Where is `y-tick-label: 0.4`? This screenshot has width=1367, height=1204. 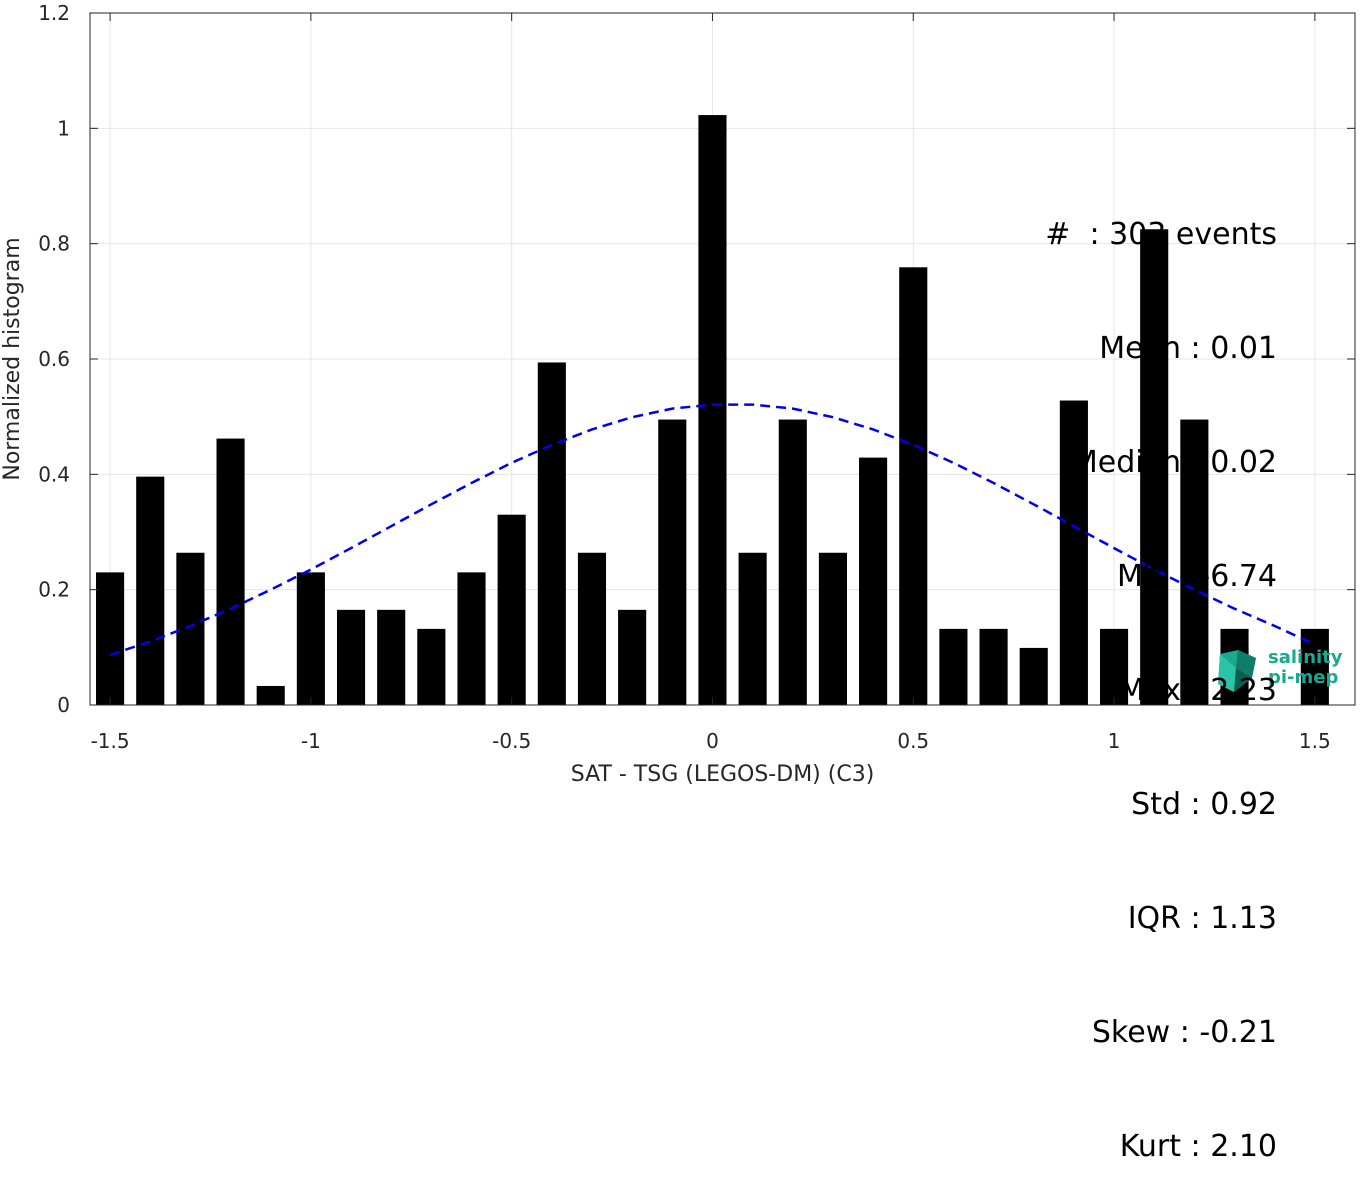
y-tick-label: 0.4 is located at coordinates (54, 474).